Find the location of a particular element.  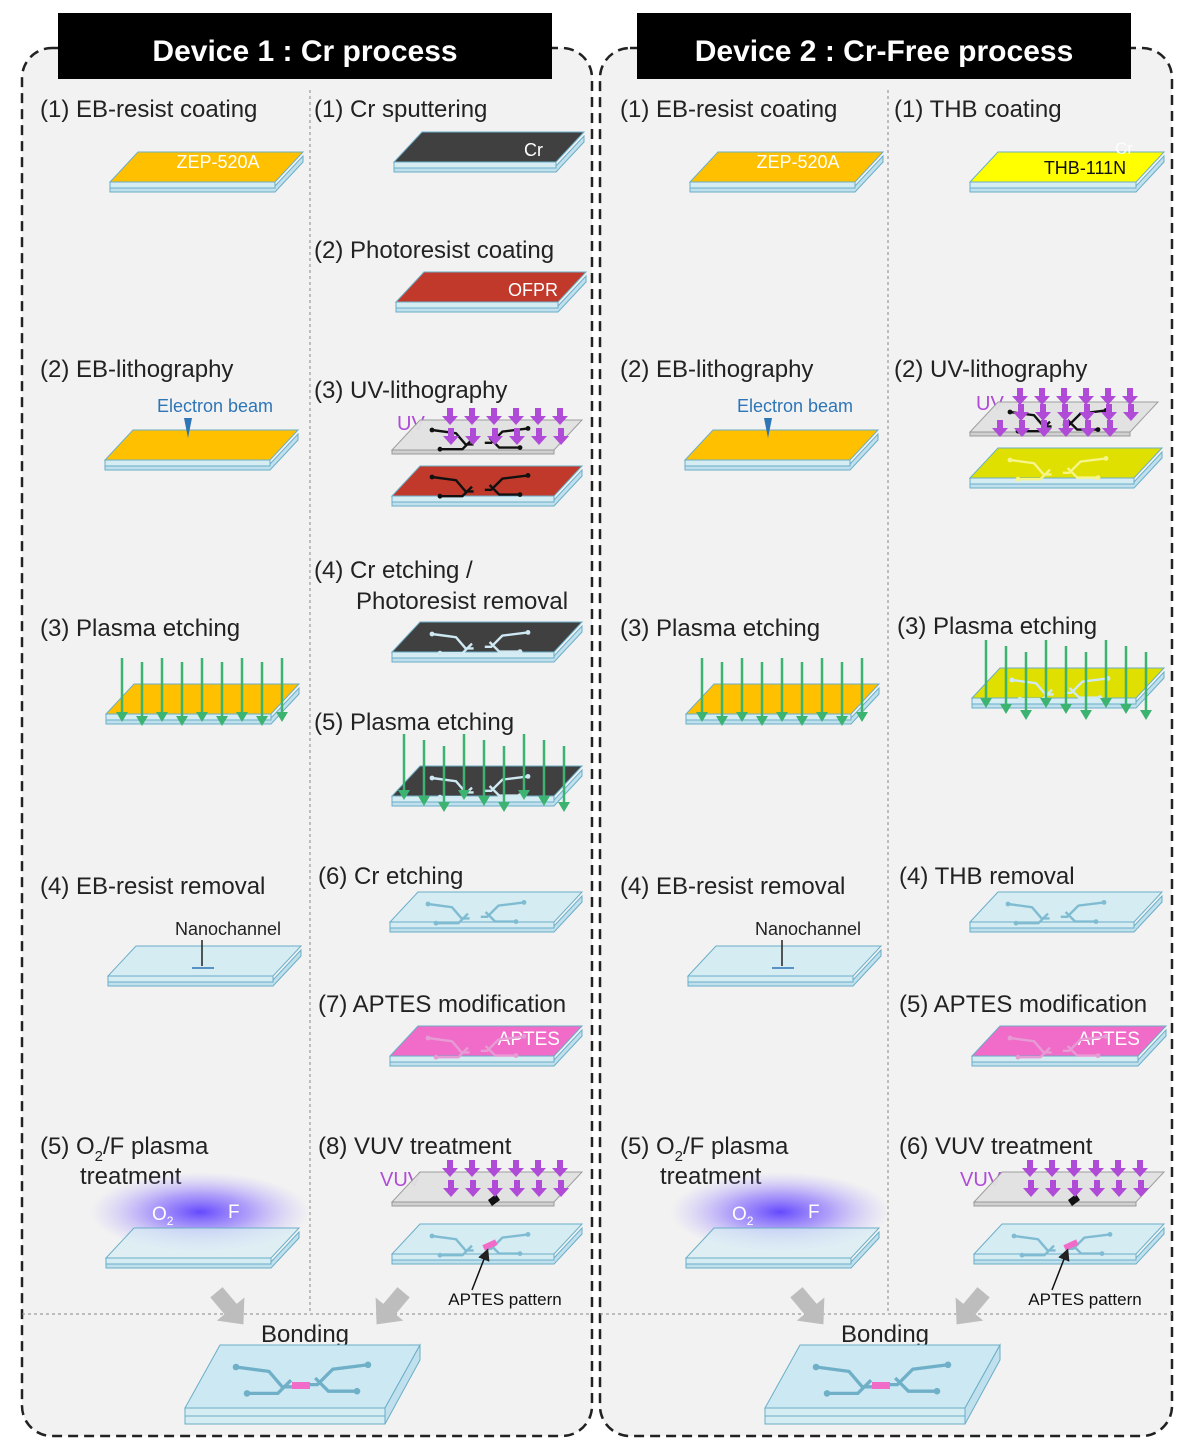

d2-thb-coated-substrate is located at coordinates (1067, 172).